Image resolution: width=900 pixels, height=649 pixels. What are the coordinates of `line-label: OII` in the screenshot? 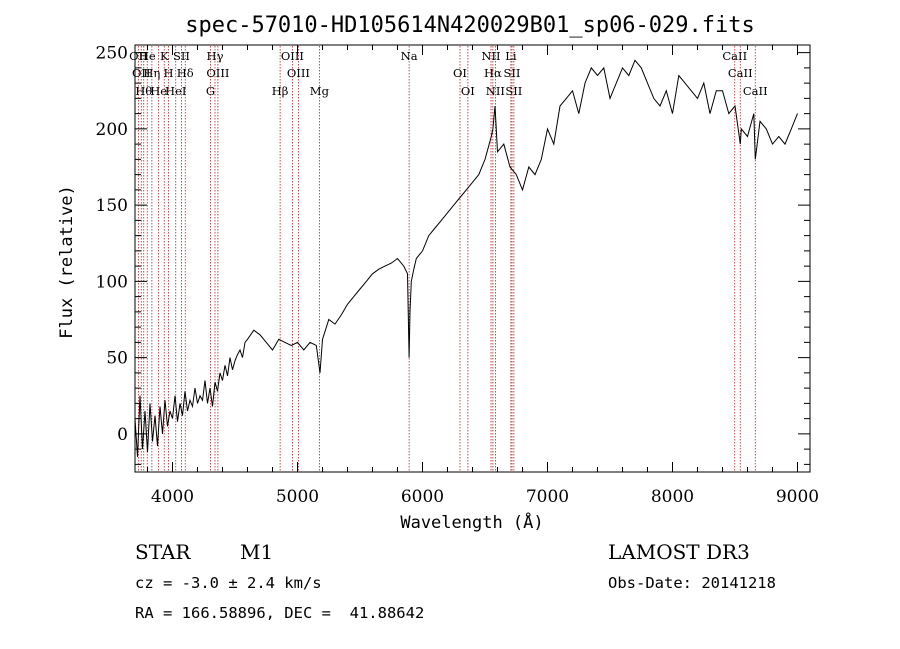 It's located at (141, 73).